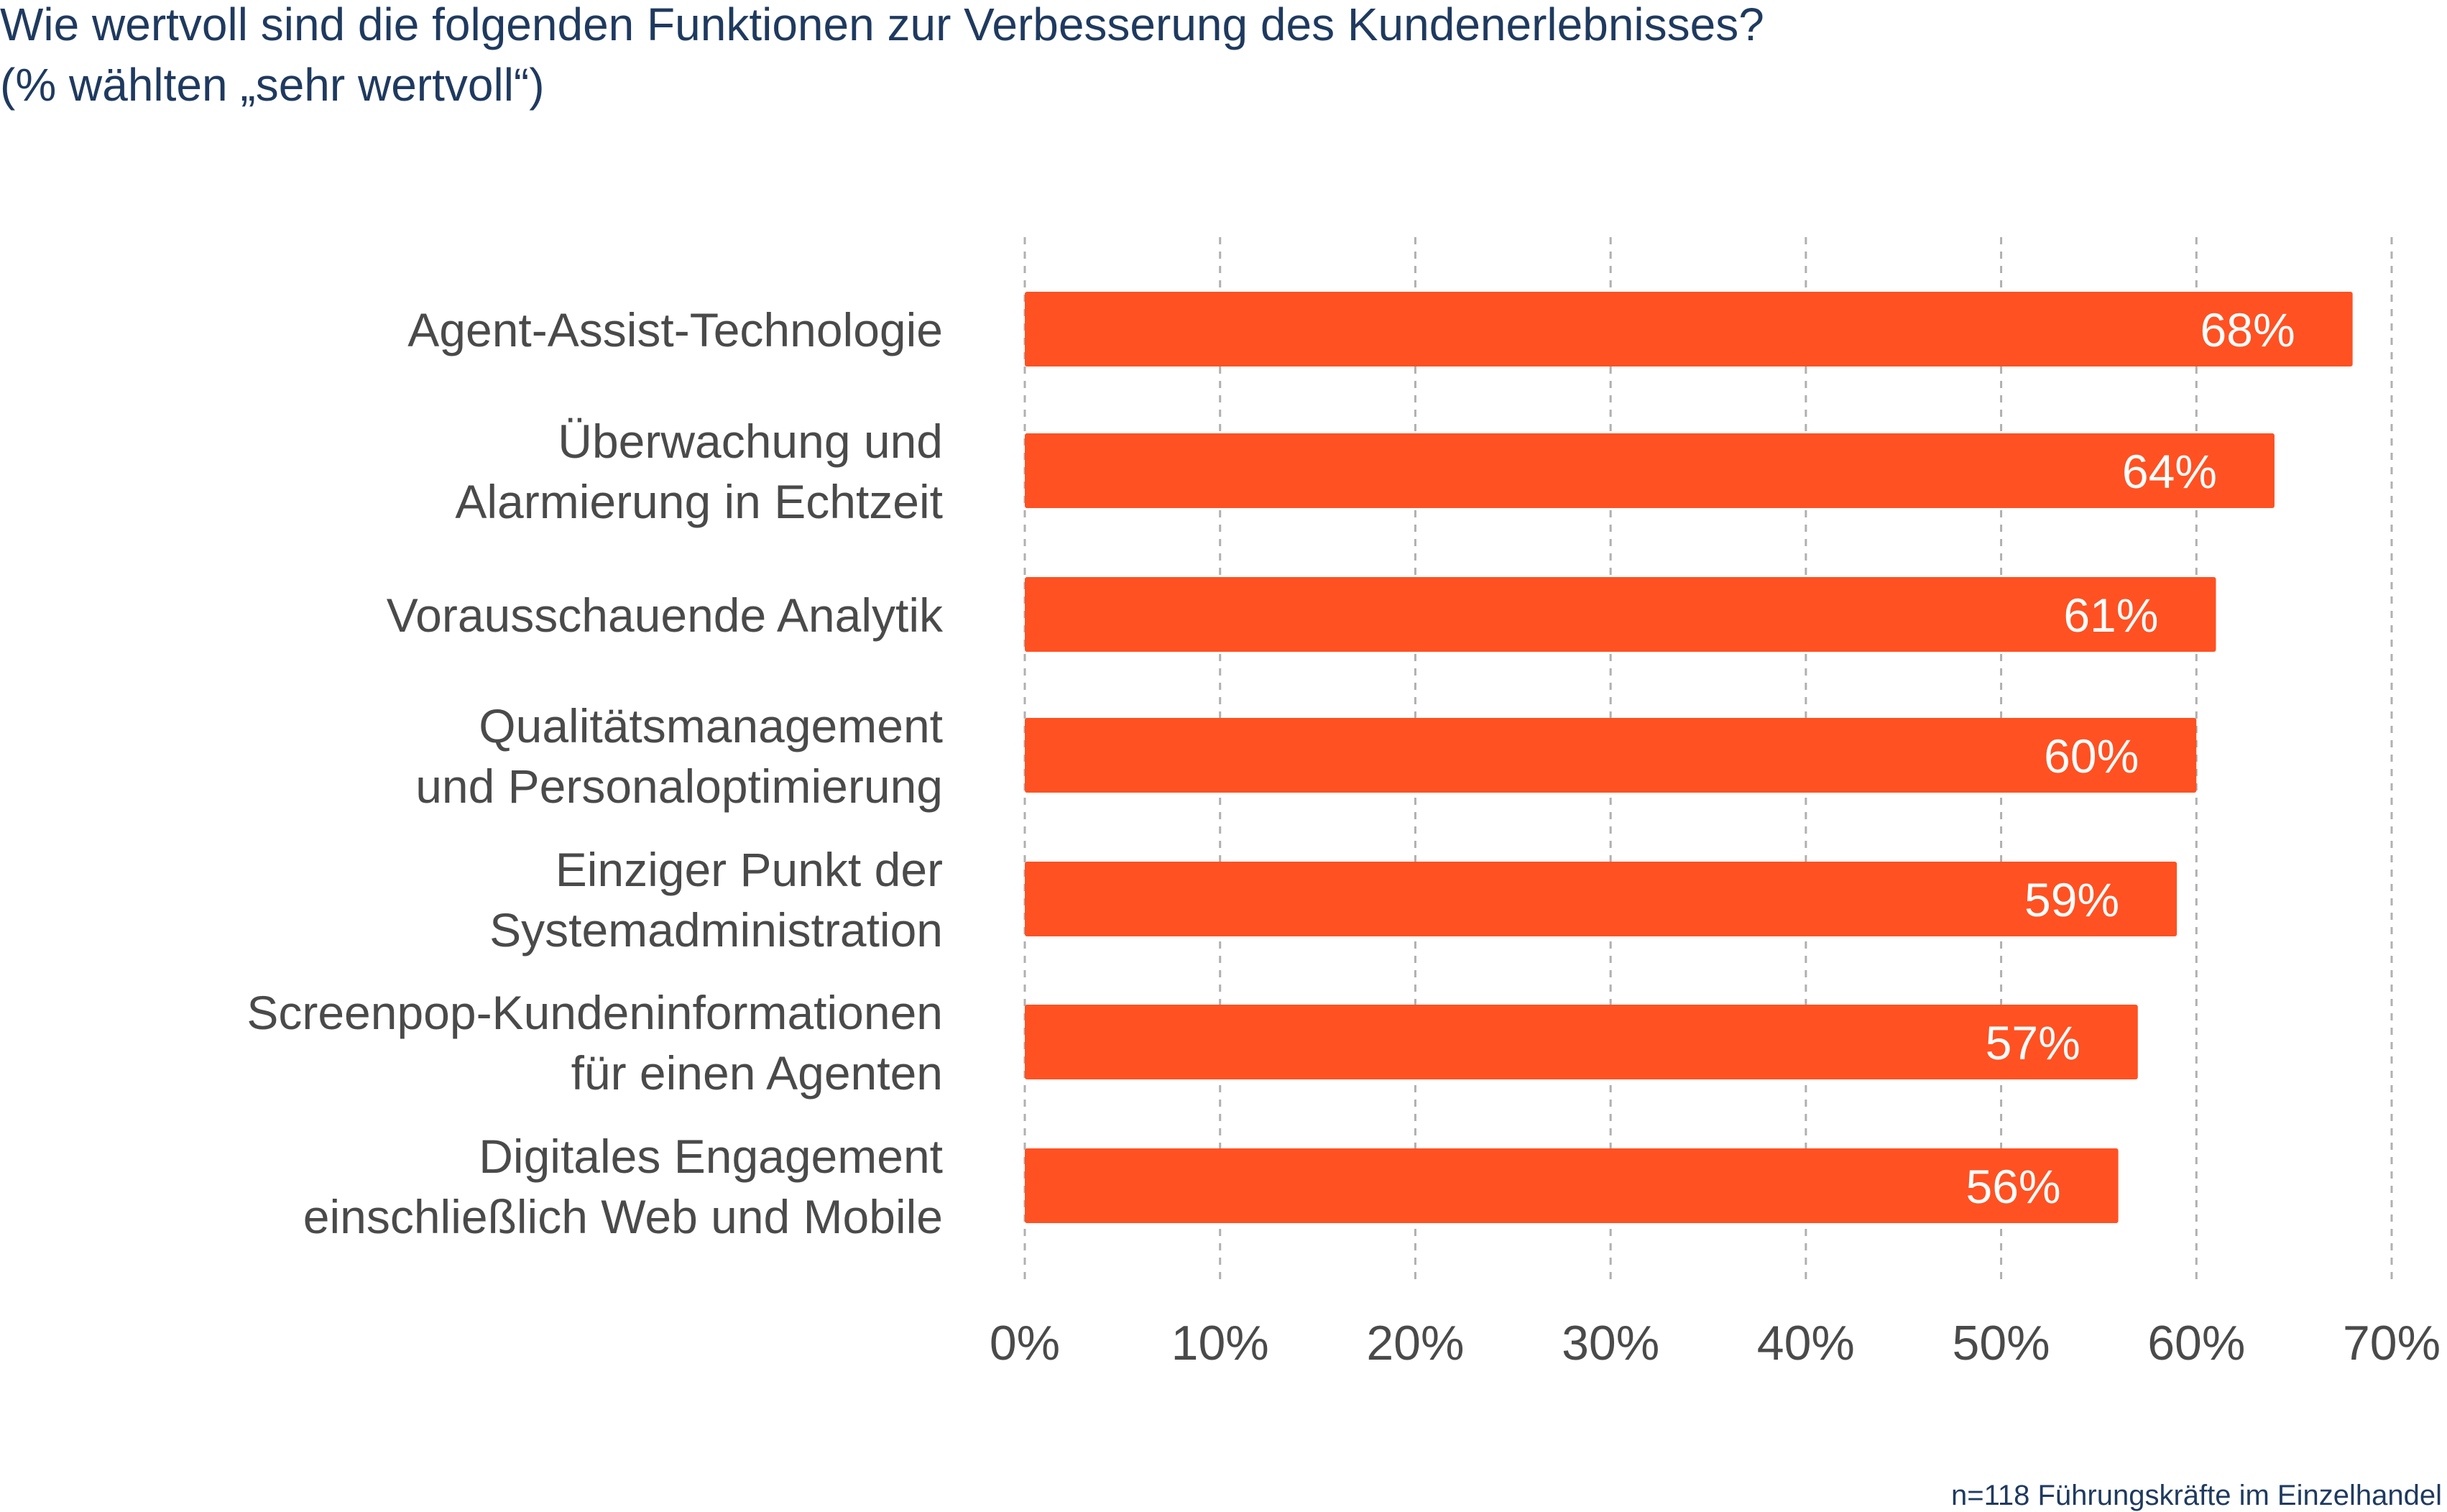 The image size is (2447, 1512). What do you see at coordinates (1806, 1343) in the screenshot?
I see `x-tick-label: 40%` at bounding box center [1806, 1343].